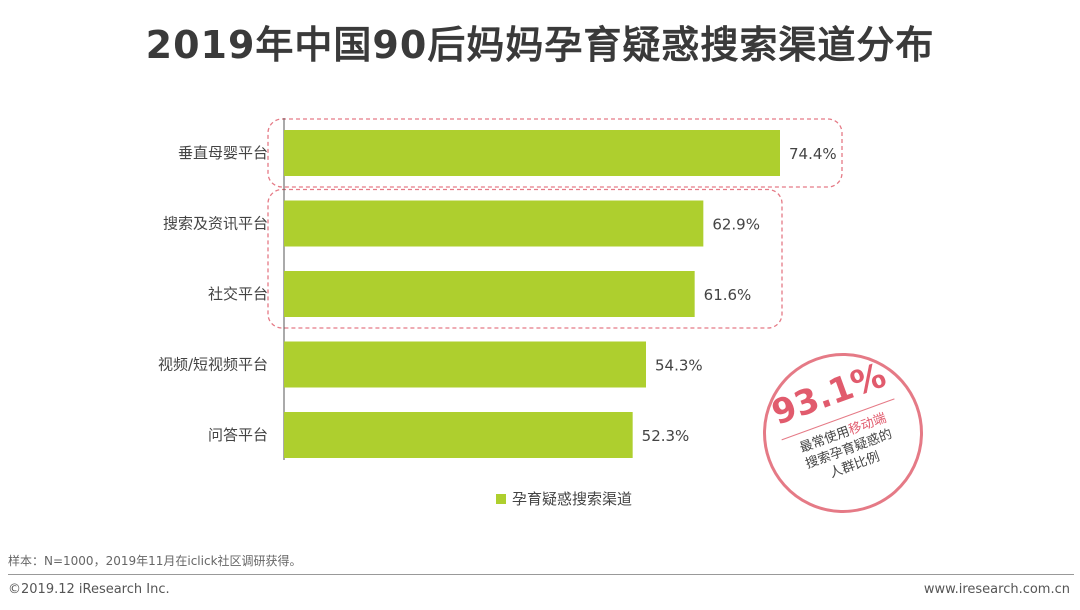 This screenshot has height=610, width=1080. I want to click on category-label-2: 搜索及资讯平台, so click(215, 224).